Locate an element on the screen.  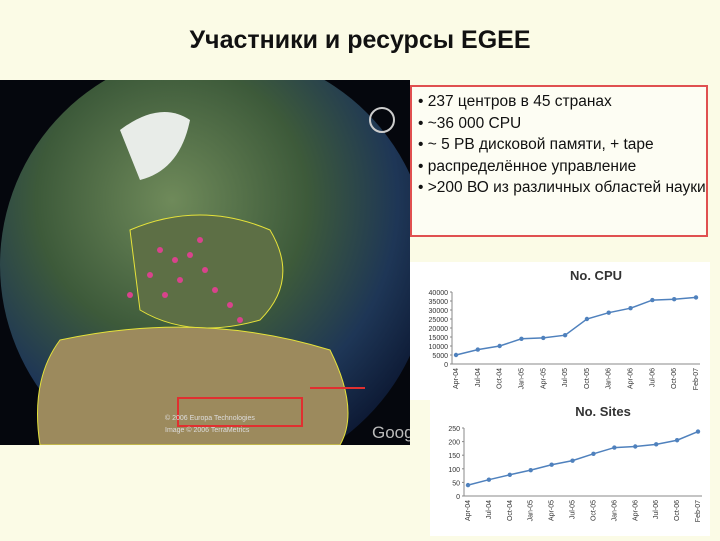
land-ice is located at coordinates (155, 146).